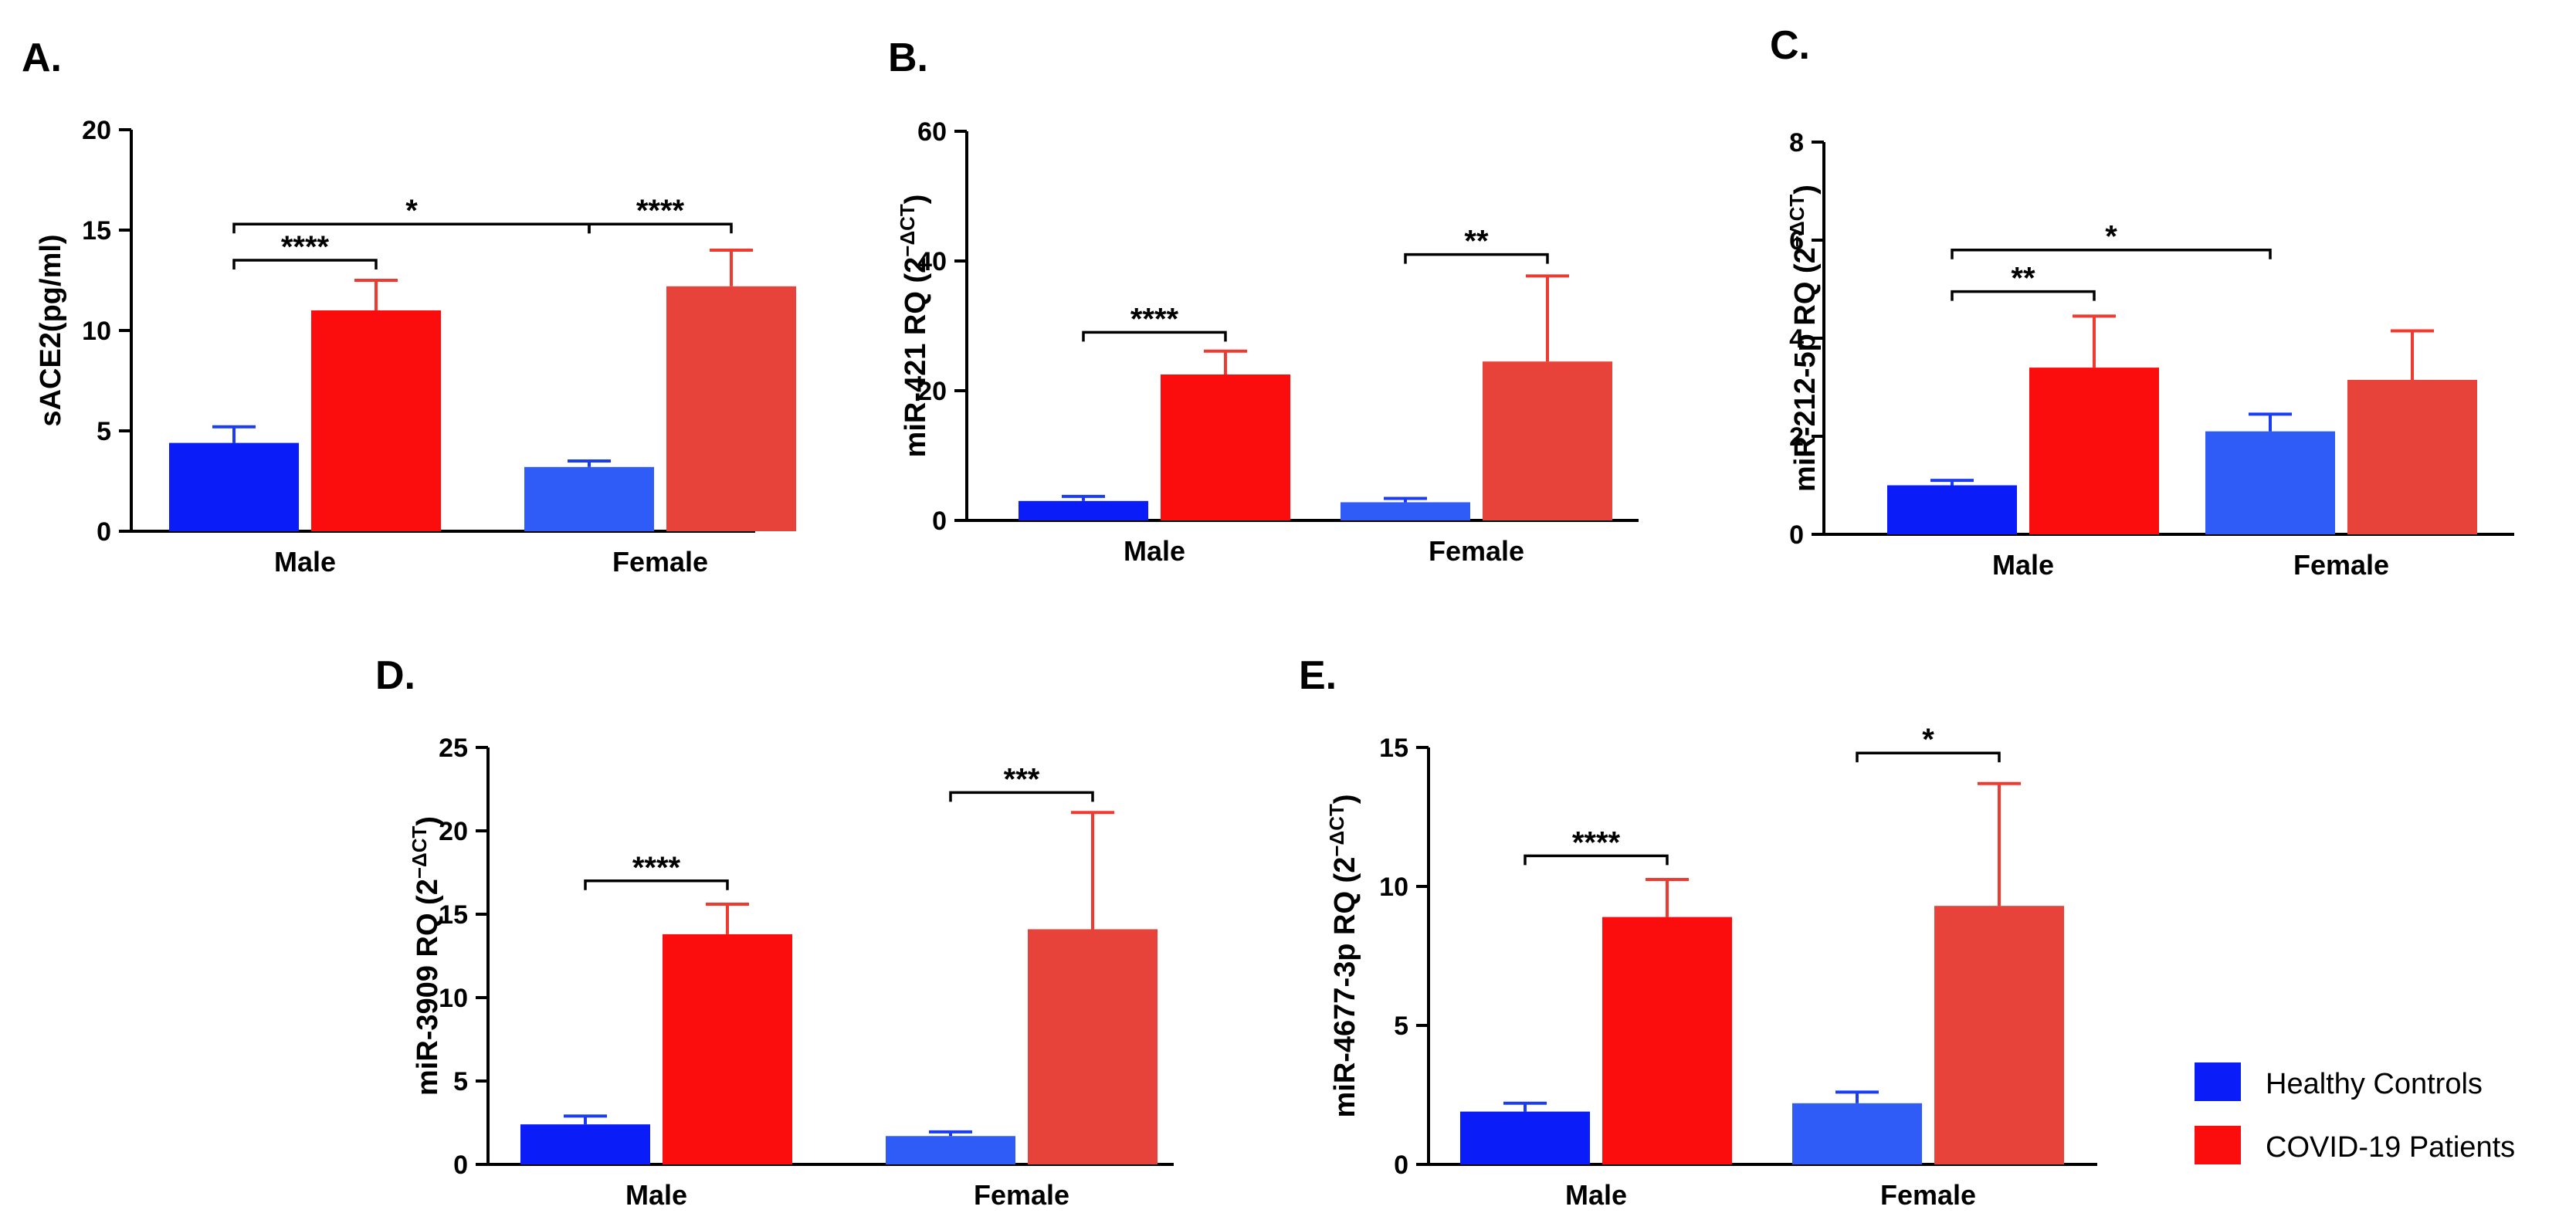  I want to click on y-tick-label: 60, so click(932, 132).